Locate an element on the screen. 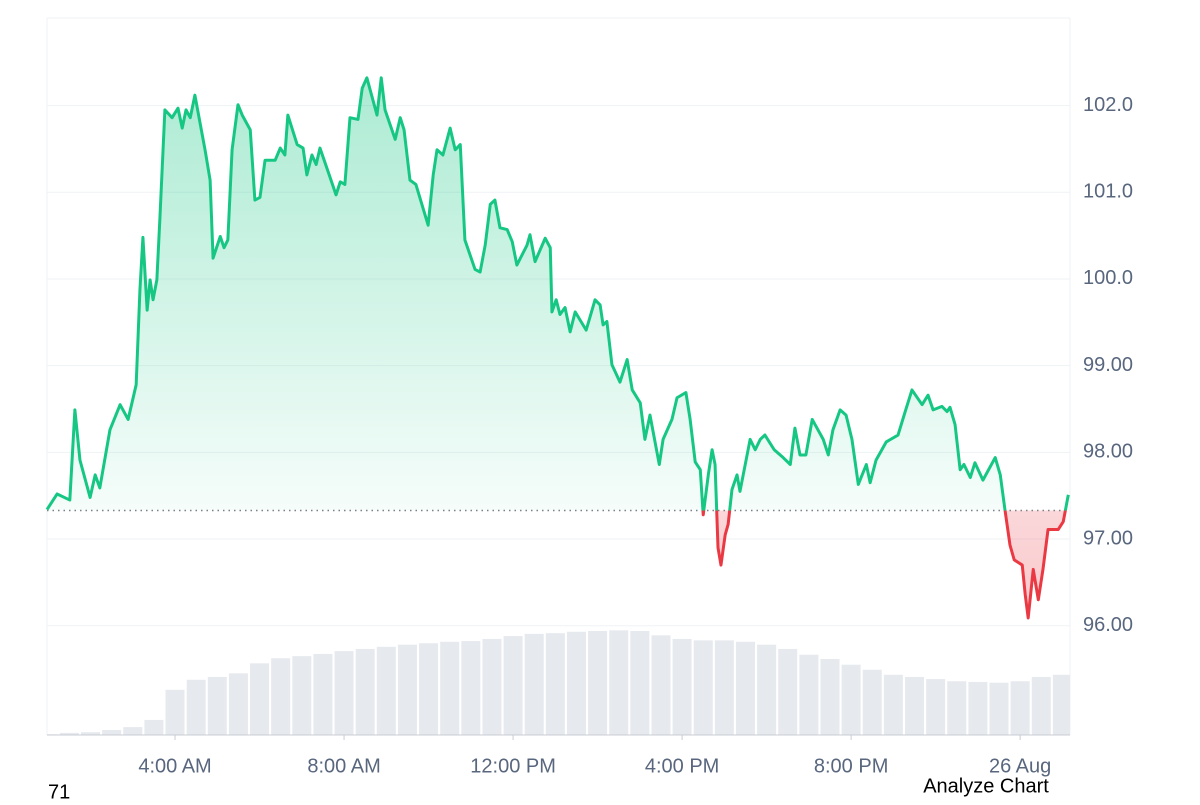 The image size is (1200, 805). x-tick-label: 4:00 PM is located at coordinates (682, 766).